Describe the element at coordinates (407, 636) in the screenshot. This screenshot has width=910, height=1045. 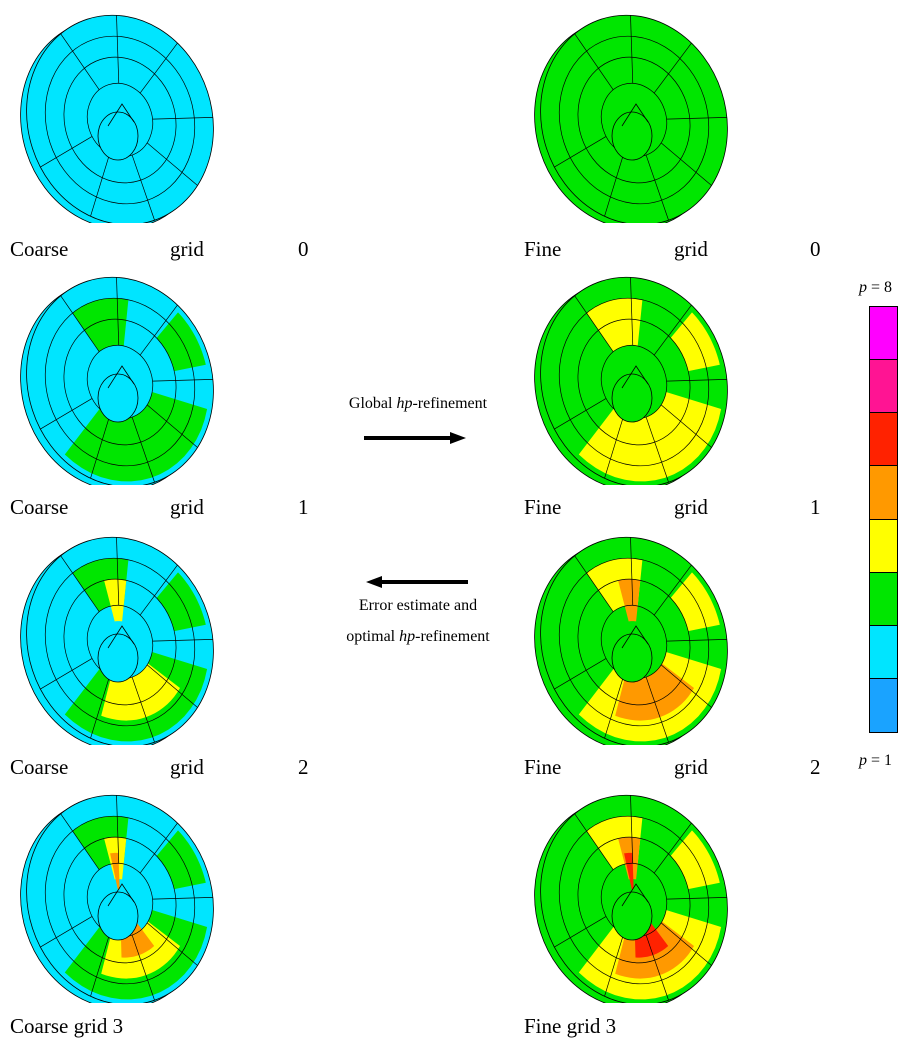
I see `label-part: hp` at that location.